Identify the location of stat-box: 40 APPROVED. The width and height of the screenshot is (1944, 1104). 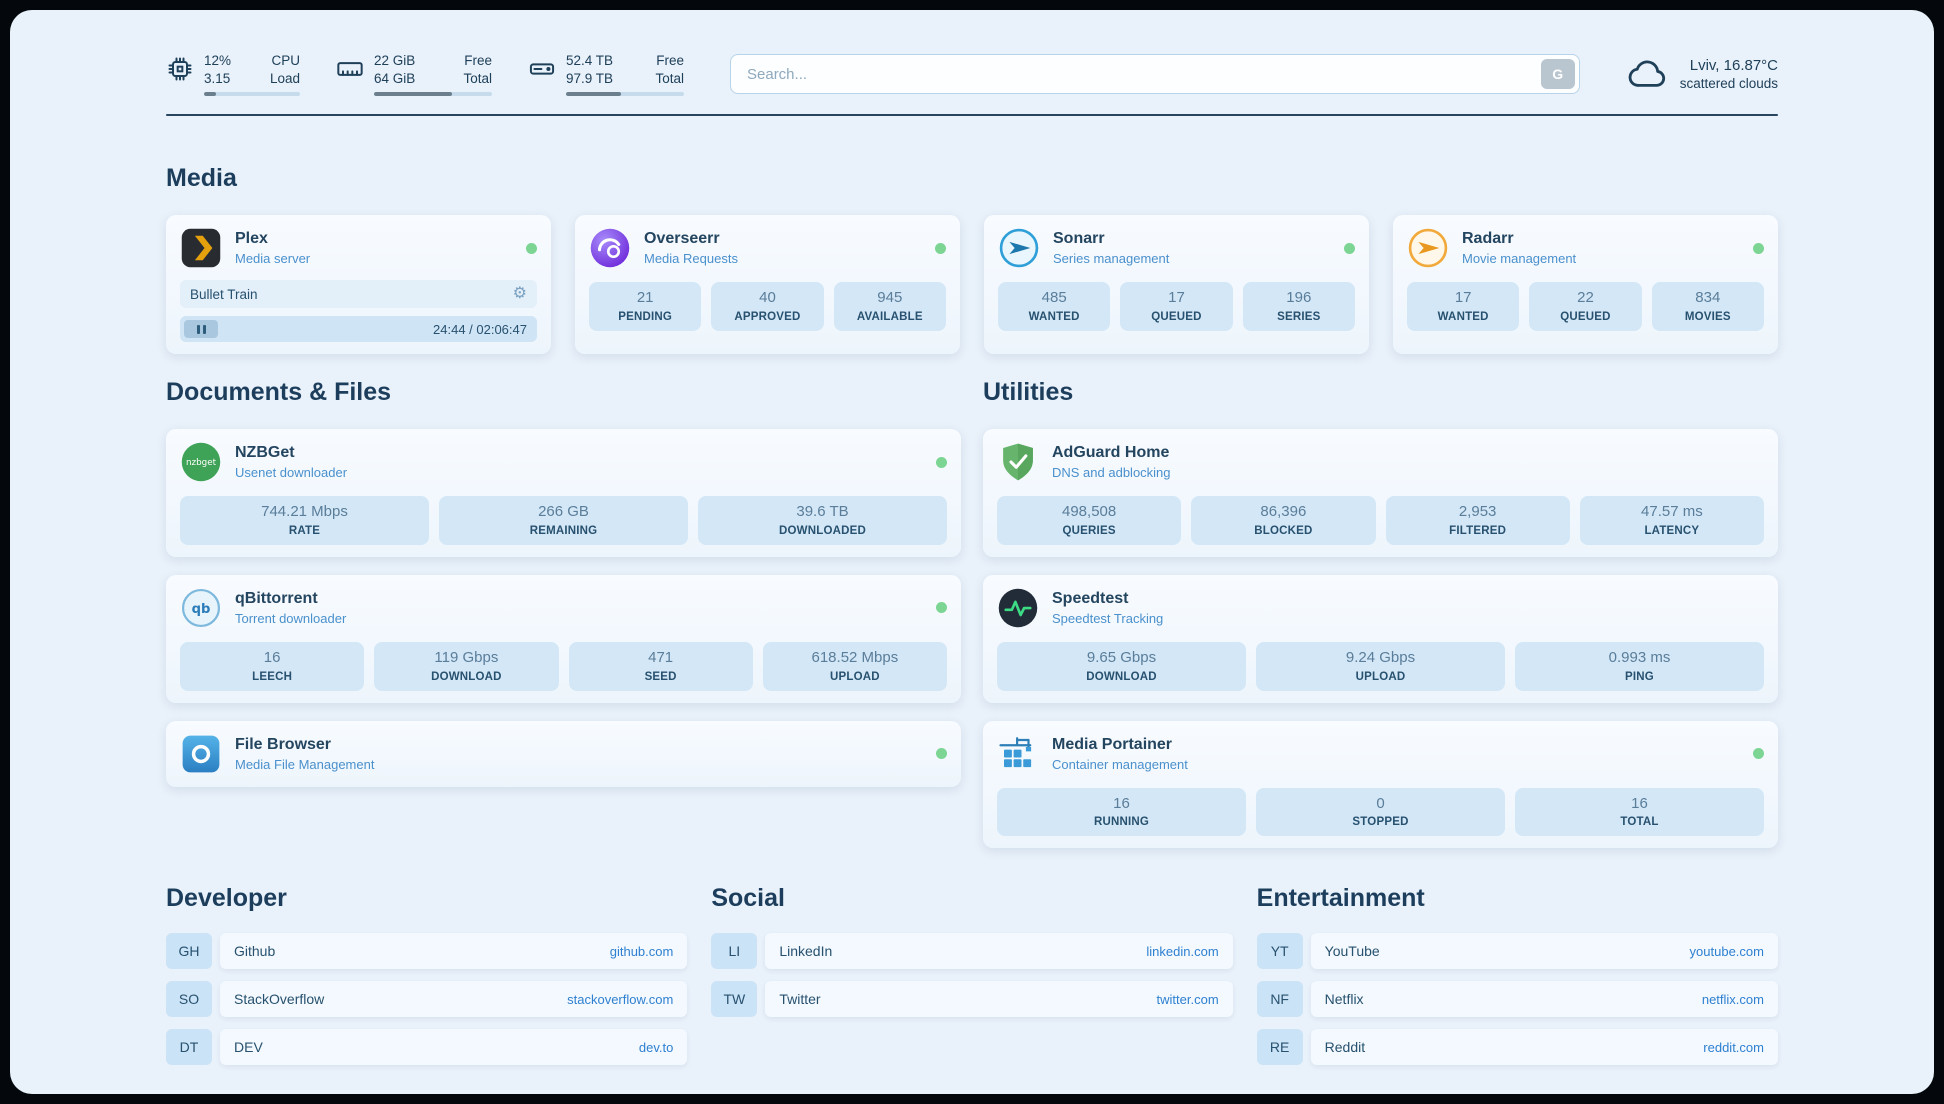
(767, 306).